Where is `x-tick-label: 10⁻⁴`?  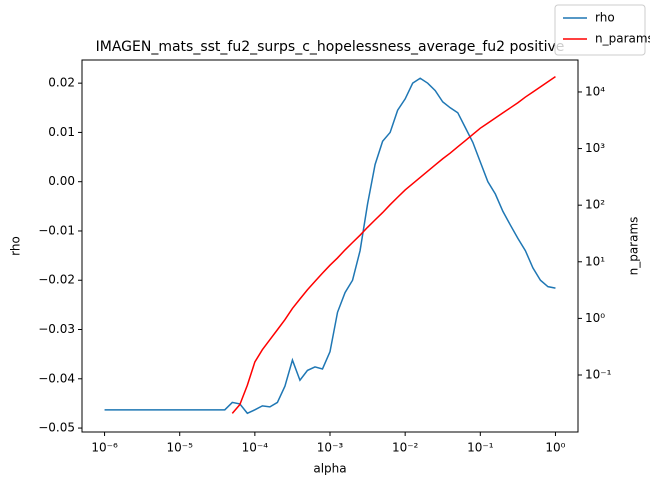 x-tick-label: 10⁻⁴ is located at coordinates (255, 448).